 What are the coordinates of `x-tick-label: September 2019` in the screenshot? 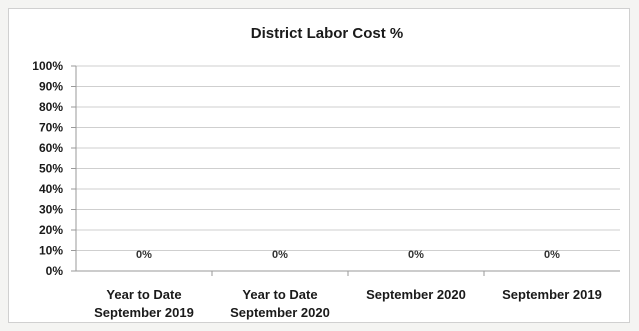 It's located at (552, 294).